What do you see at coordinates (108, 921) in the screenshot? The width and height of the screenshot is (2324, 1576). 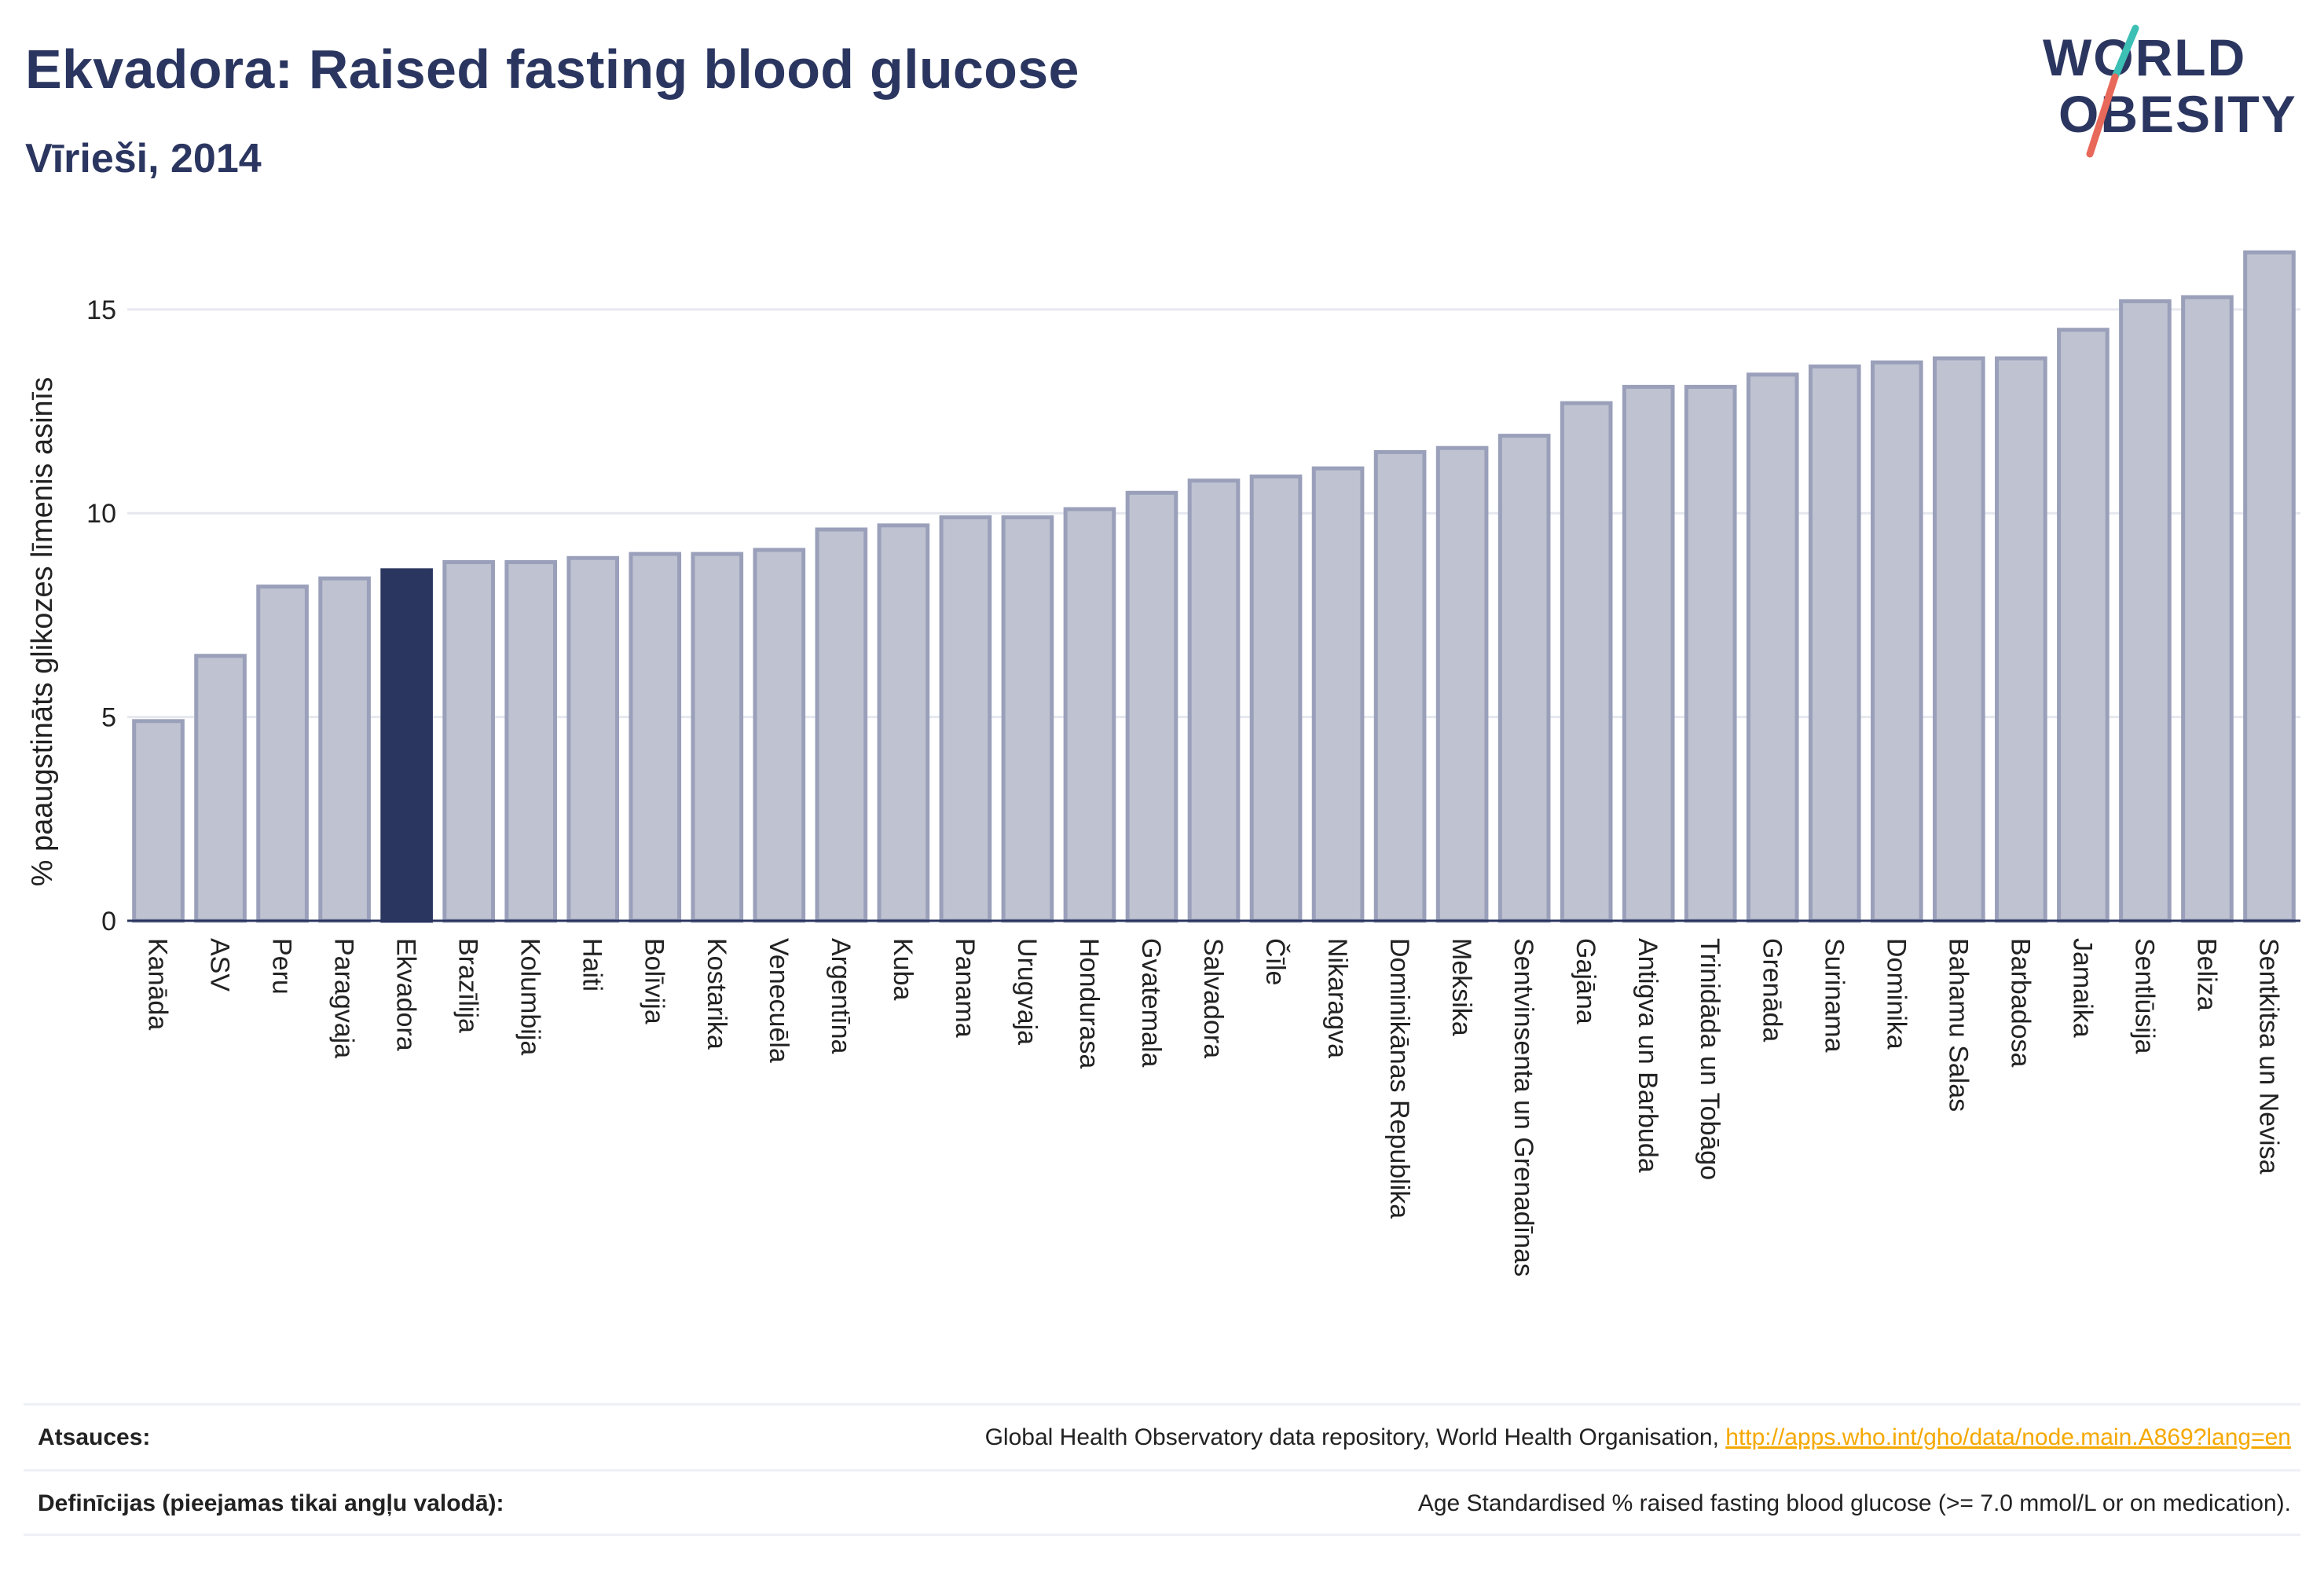 I see `y-tick-label: 0` at bounding box center [108, 921].